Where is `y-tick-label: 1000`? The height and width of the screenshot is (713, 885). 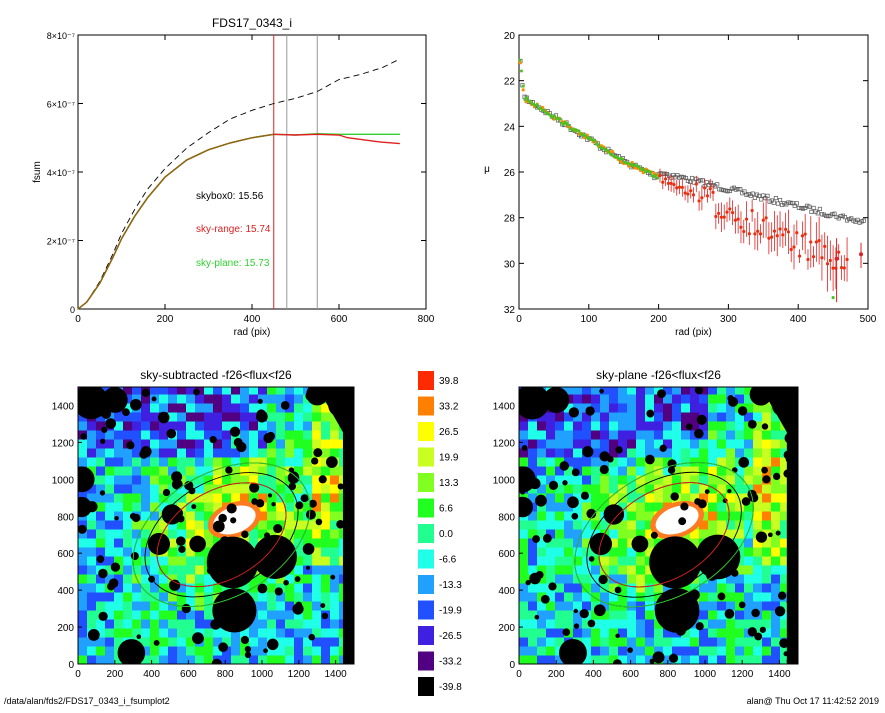 y-tick-label: 1000 is located at coordinates (504, 480).